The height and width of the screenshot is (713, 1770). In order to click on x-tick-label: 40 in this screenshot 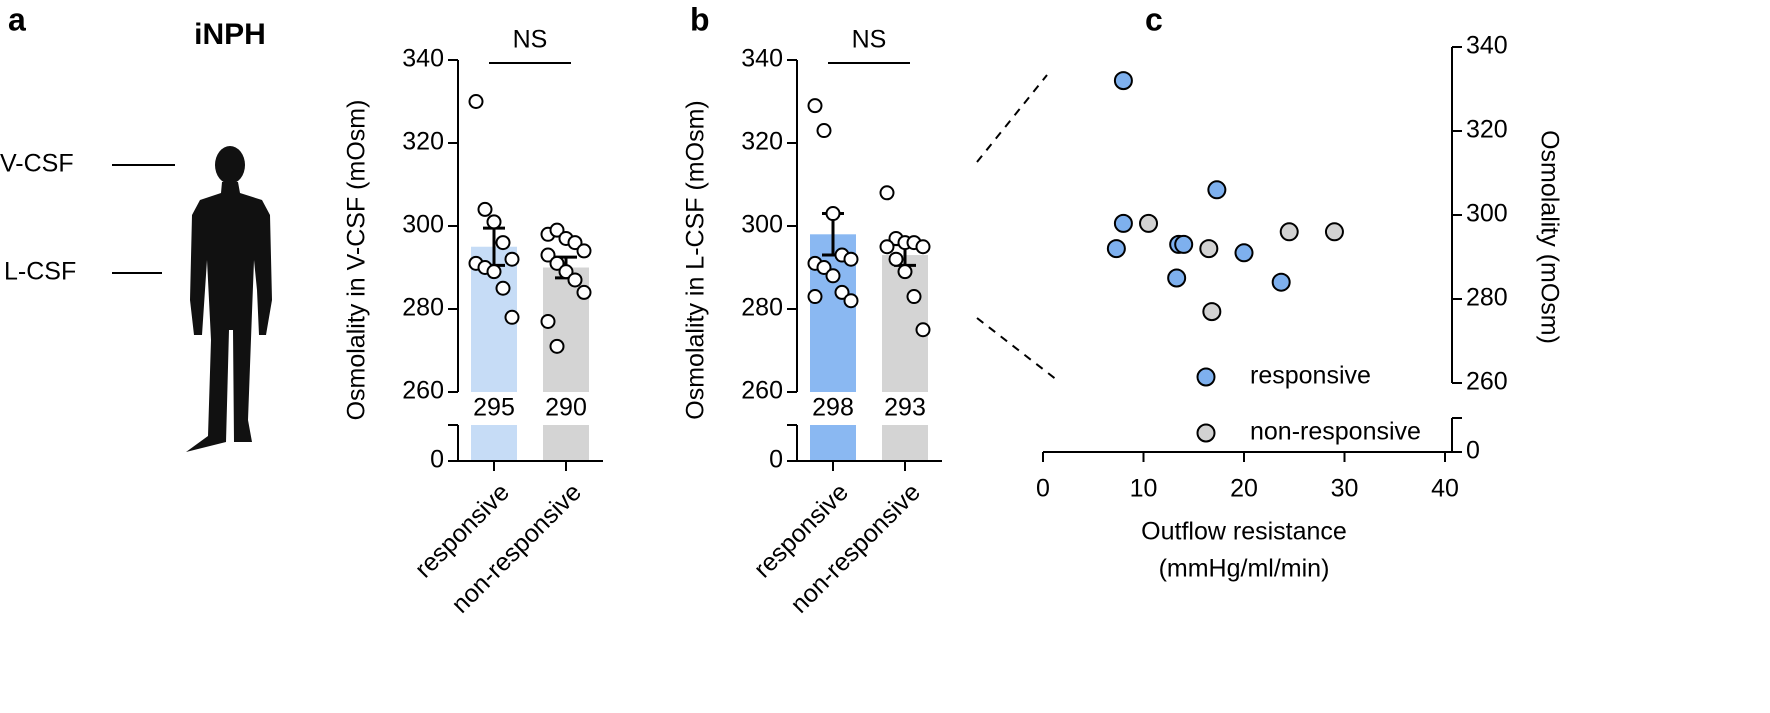, I will do `click(1445, 489)`.